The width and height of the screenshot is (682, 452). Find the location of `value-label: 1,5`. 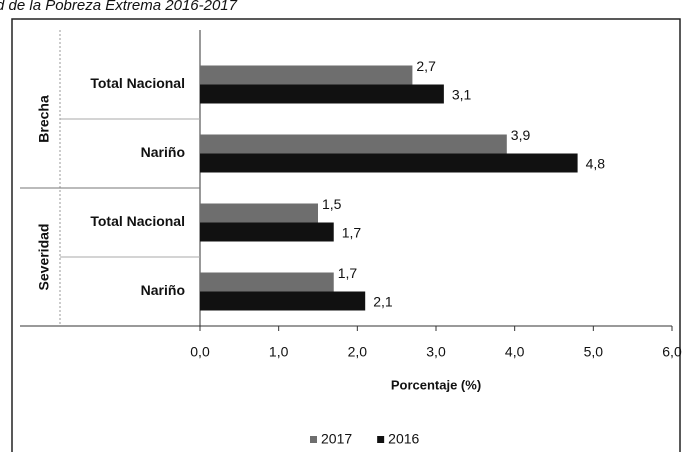

value-label: 1,5 is located at coordinates (332, 204).